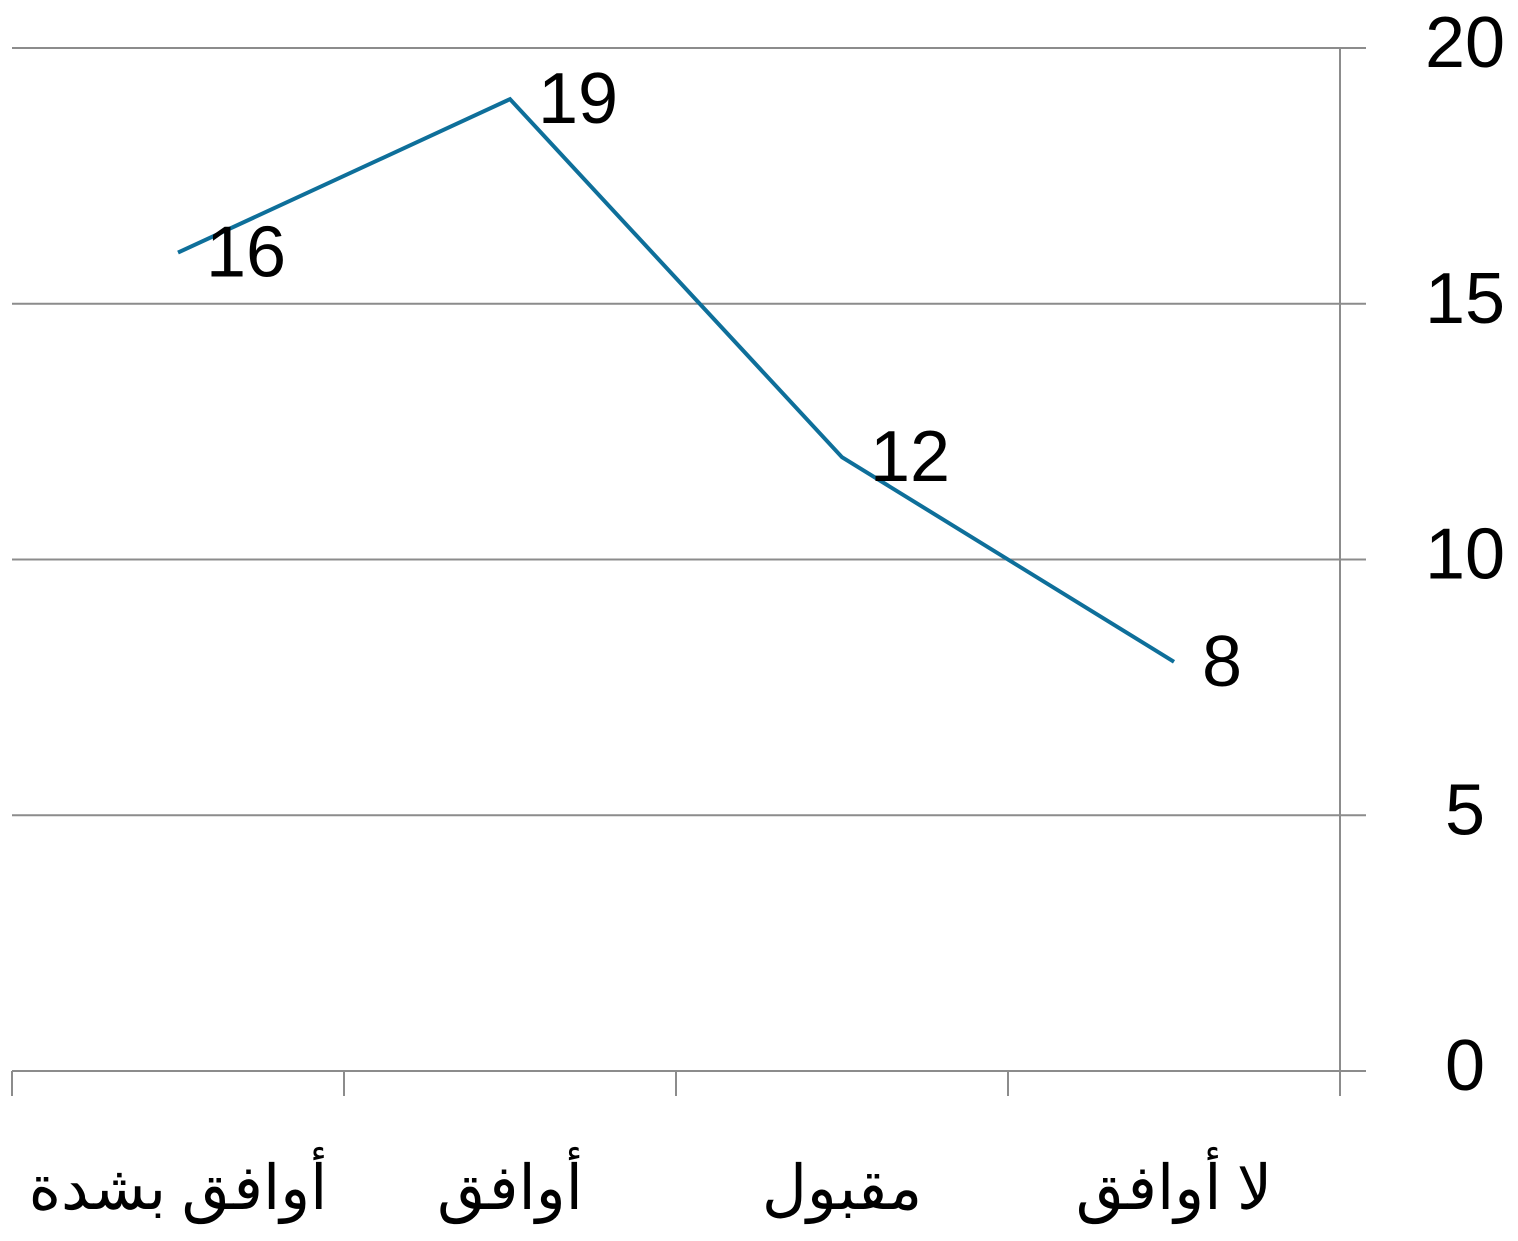  What do you see at coordinates (246, 253) in the screenshot?
I see `data-label: 16` at bounding box center [246, 253].